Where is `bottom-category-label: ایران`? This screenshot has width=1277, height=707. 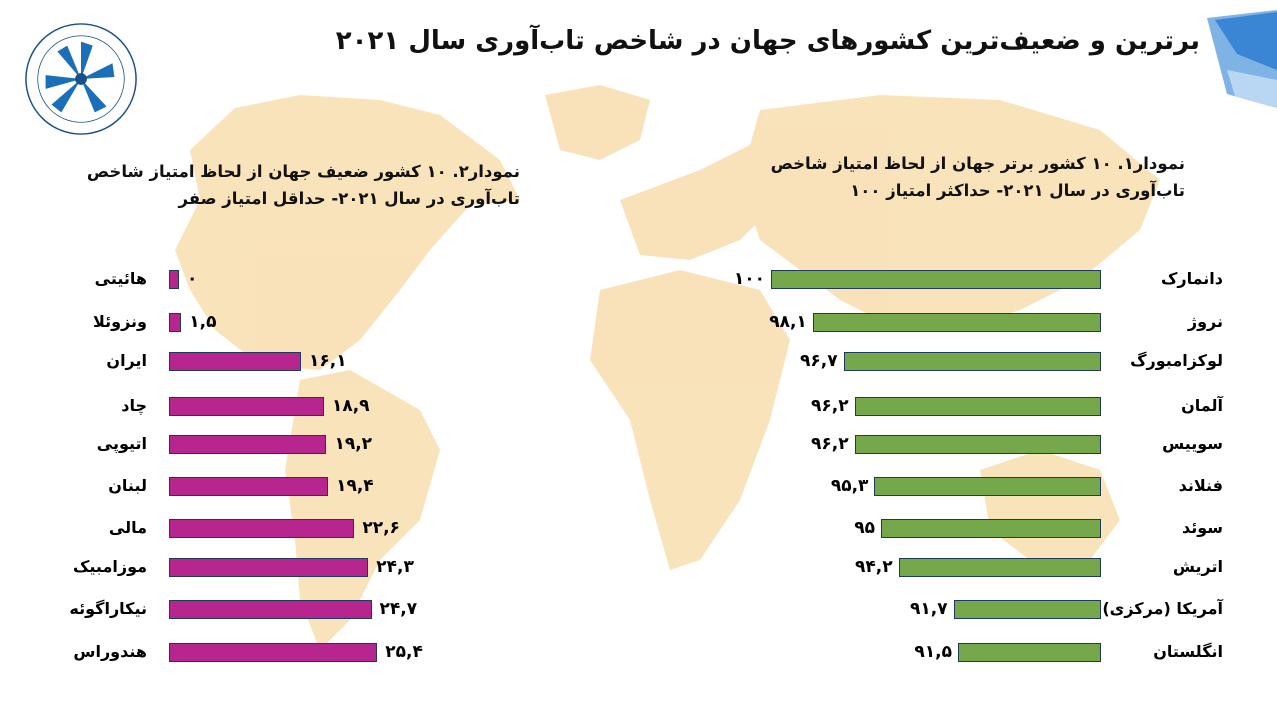 bottom-category-label: ایران is located at coordinates (126, 360).